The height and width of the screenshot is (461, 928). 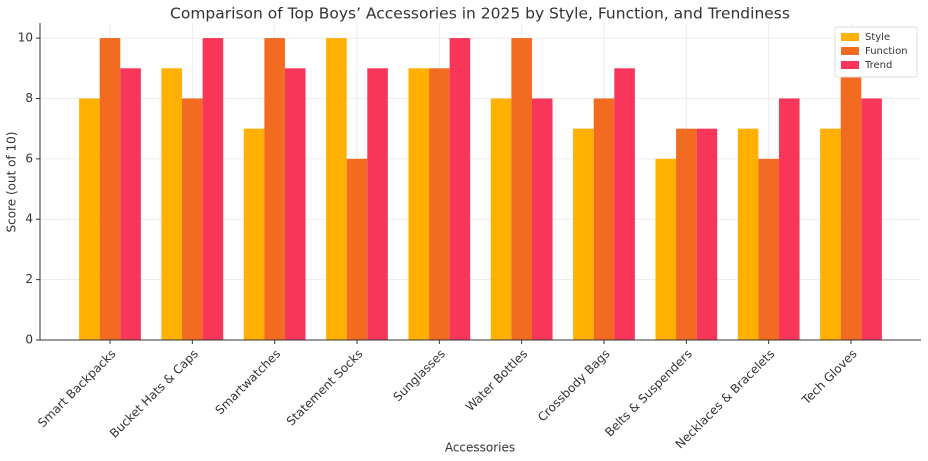 What do you see at coordinates (12, 182) in the screenshot?
I see `y-axis-label: Score (out of 10)` at bounding box center [12, 182].